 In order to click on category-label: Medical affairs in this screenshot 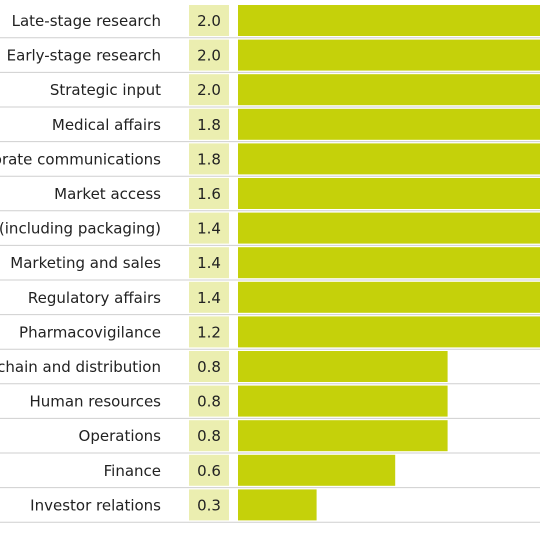, I will do `click(106, 125)`.